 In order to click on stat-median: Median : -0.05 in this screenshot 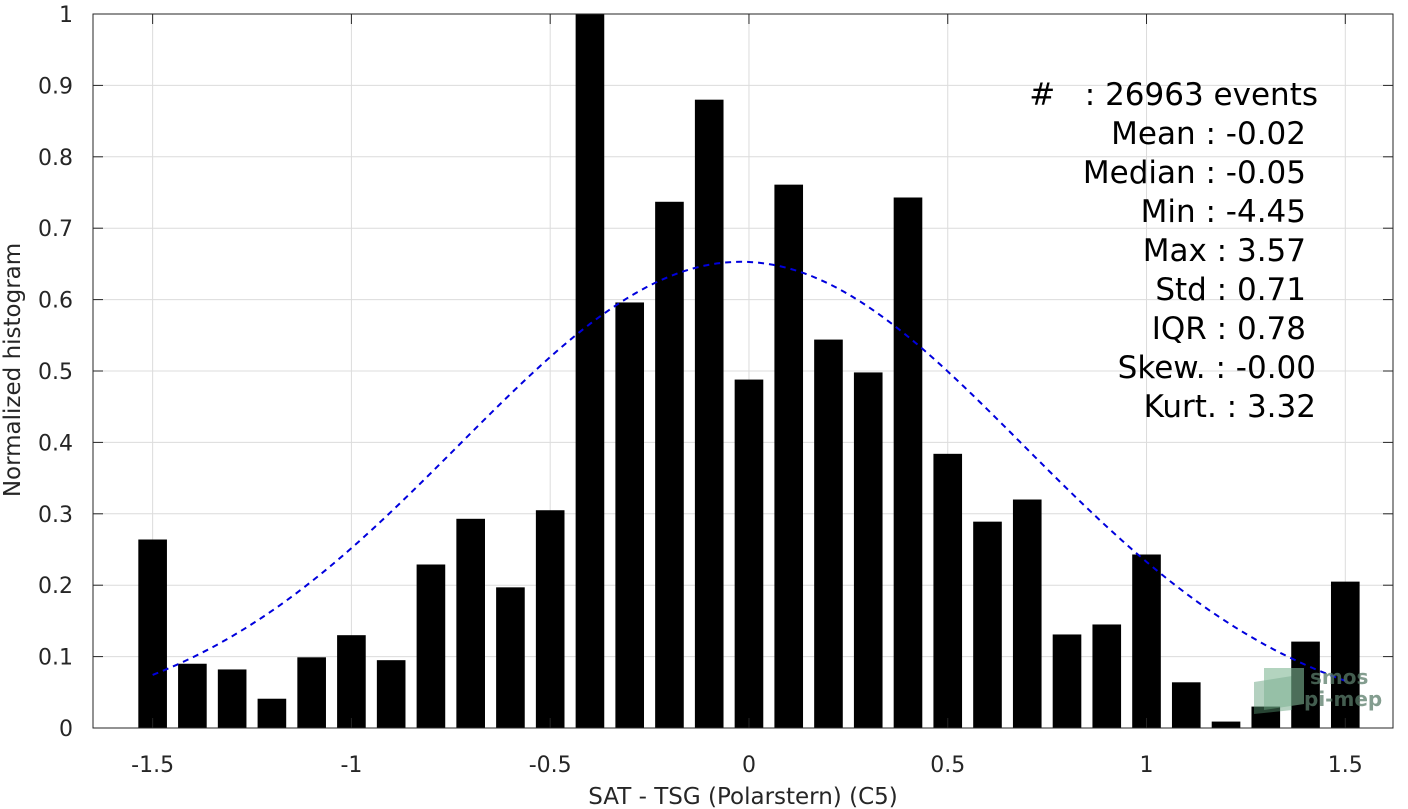, I will do `click(1194, 173)`.